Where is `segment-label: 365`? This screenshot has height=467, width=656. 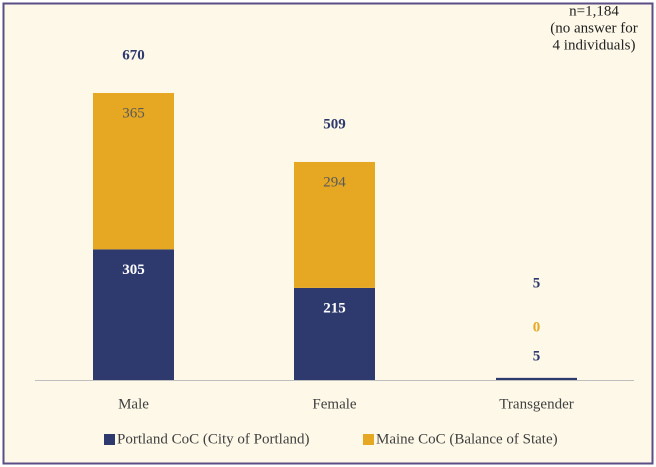
segment-label: 365 is located at coordinates (133, 113).